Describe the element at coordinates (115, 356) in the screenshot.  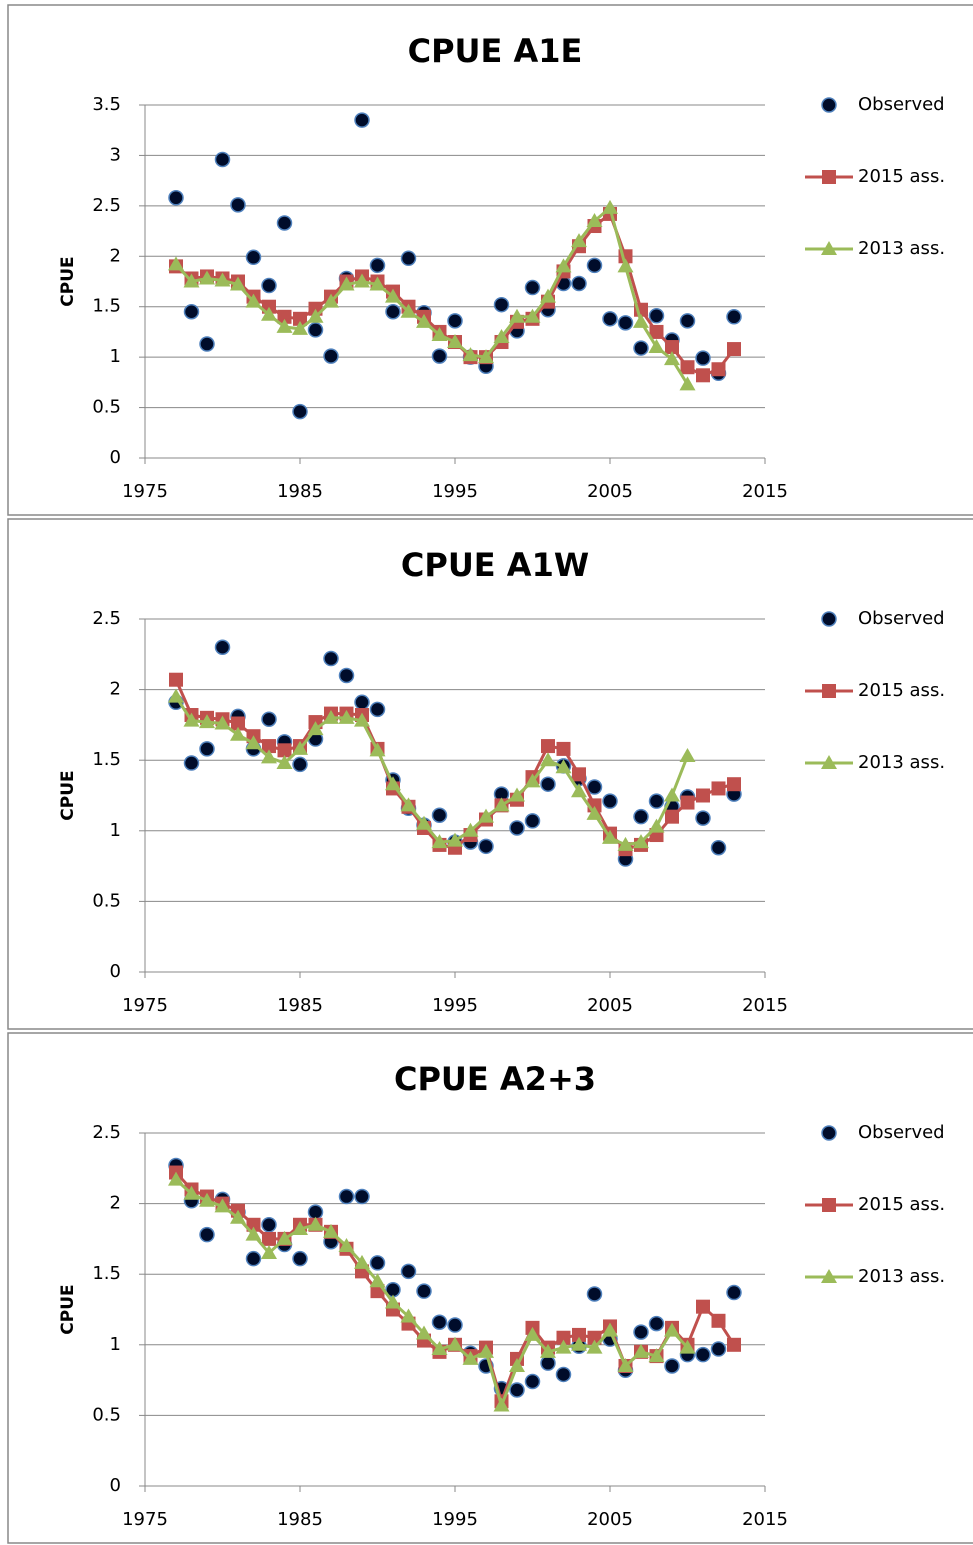
I see `y-tick-label: 1` at that location.